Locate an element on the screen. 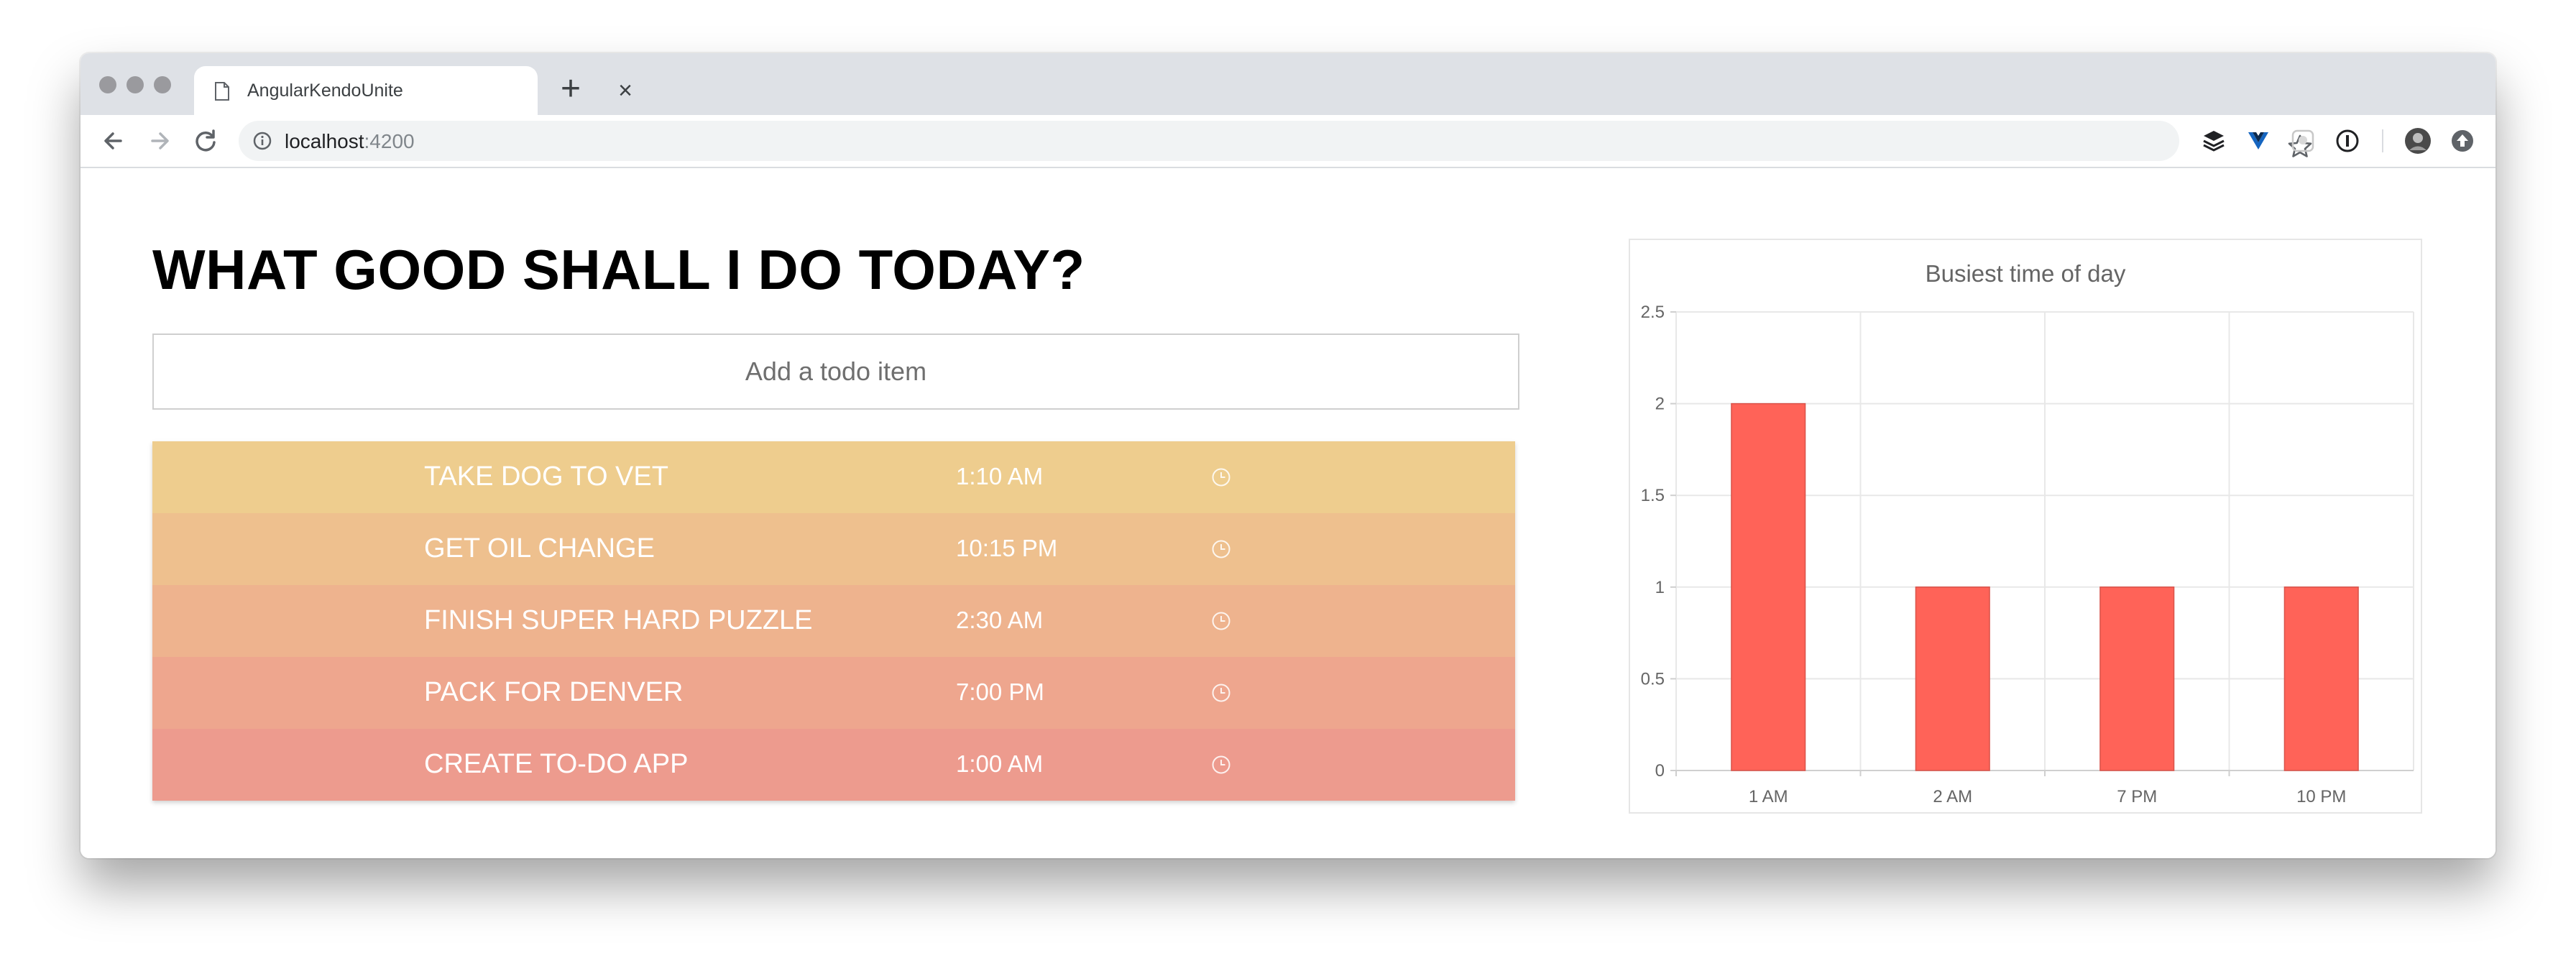  y-tick-label: 1.5 is located at coordinates (1653, 495).